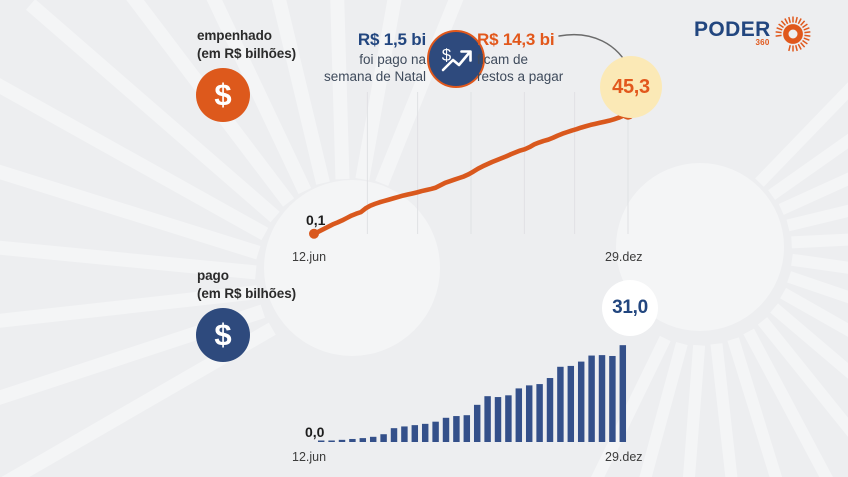 The width and height of the screenshot is (848, 477). I want to click on poder360-logo: PODER 360, so click(752, 34).